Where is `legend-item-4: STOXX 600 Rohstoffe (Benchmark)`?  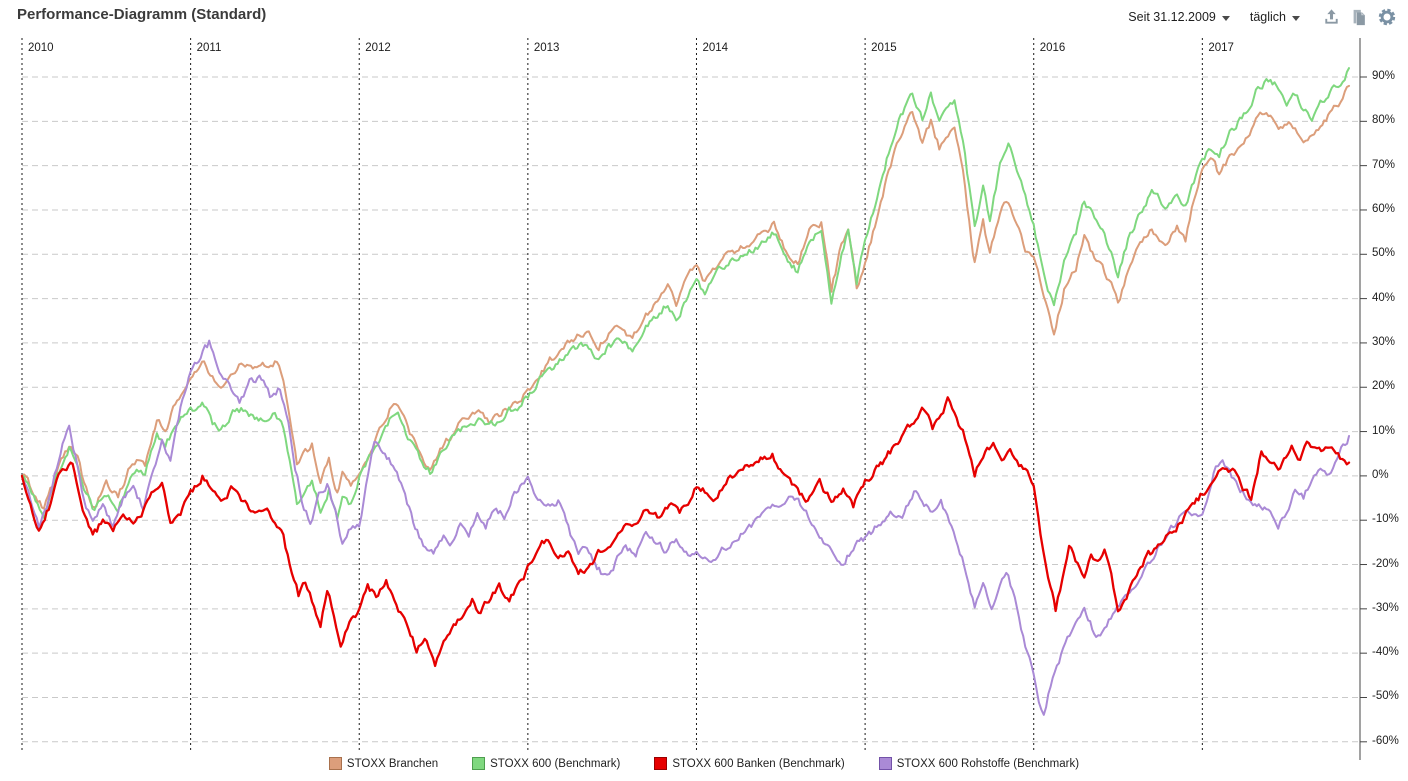 legend-item-4: STOXX 600 Rohstoffe (Benchmark) is located at coordinates (979, 763).